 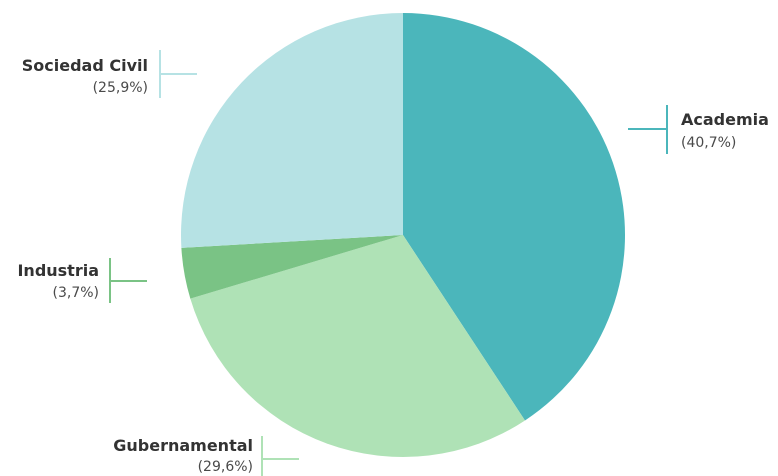 I want to click on pie-slice-sociedad-civil, so click(x=292, y=130).